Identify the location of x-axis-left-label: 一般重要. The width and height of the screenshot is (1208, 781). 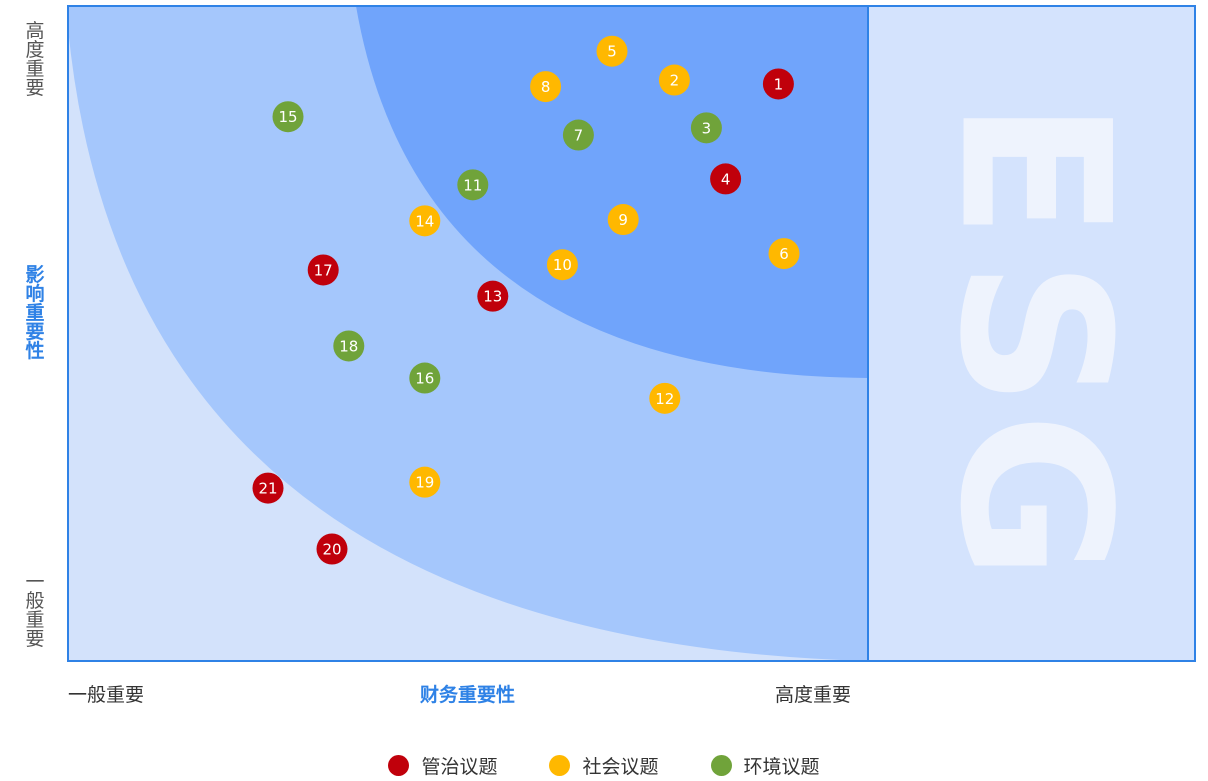
(106, 695).